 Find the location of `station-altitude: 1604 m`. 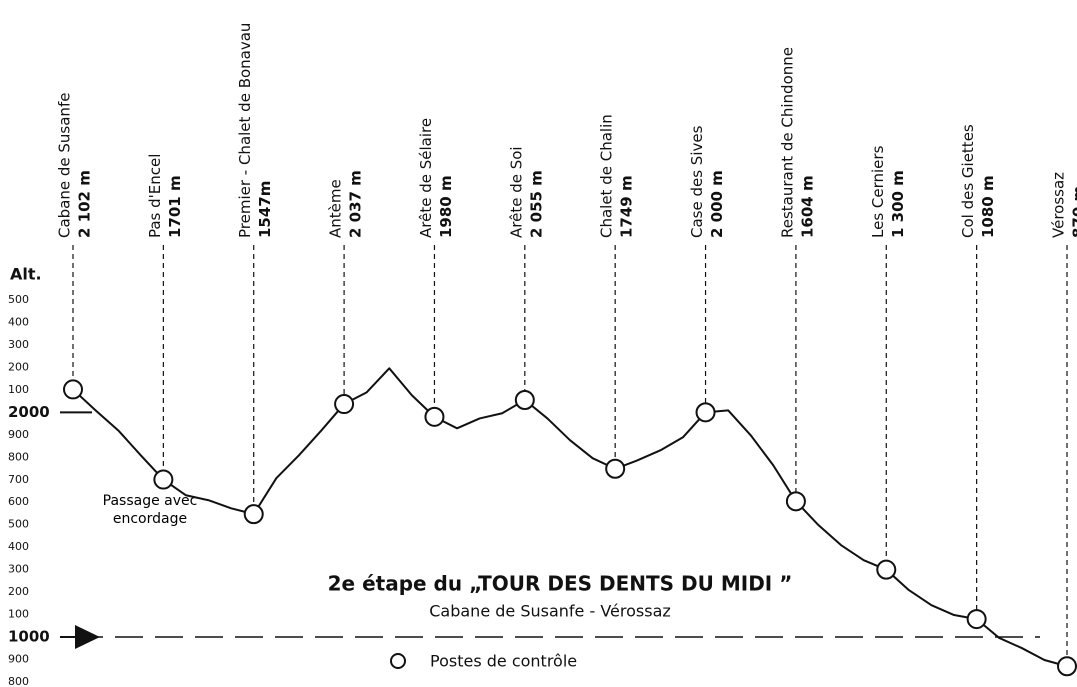

station-altitude: 1604 m is located at coordinates (807, 206).